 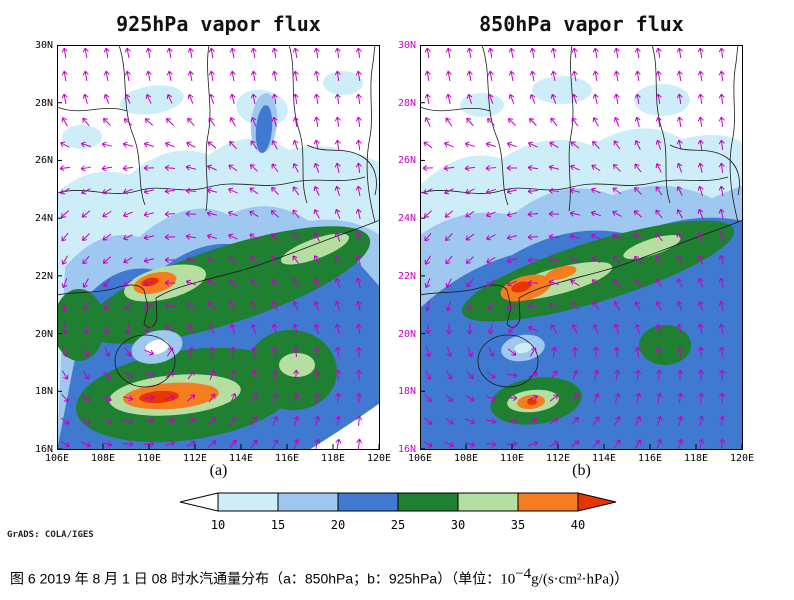 What do you see at coordinates (508, 579) in the screenshot?
I see `caption-unit-base: 10` at bounding box center [508, 579].